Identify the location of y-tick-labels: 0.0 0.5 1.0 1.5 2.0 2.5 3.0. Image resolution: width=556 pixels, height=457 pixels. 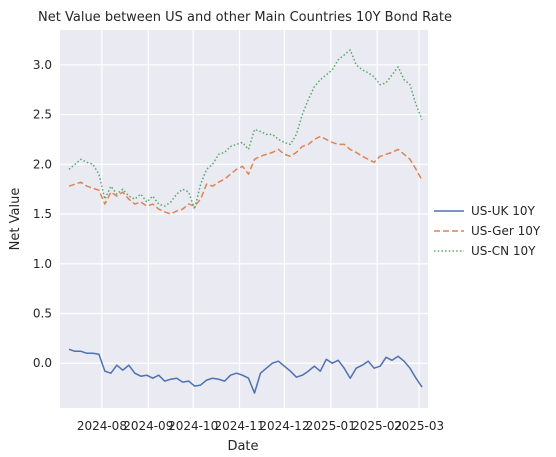
(42, 214).